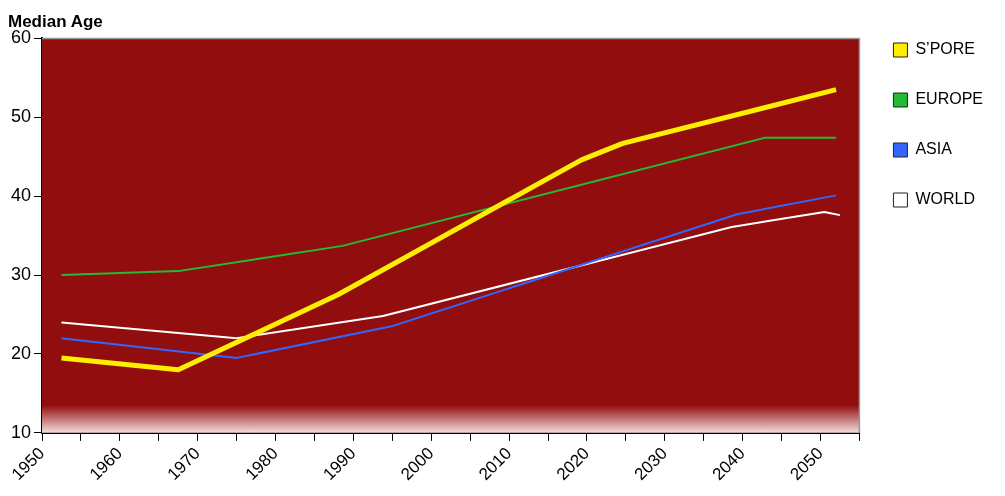  I want to click on y-tick-label: 20, so click(21, 352).